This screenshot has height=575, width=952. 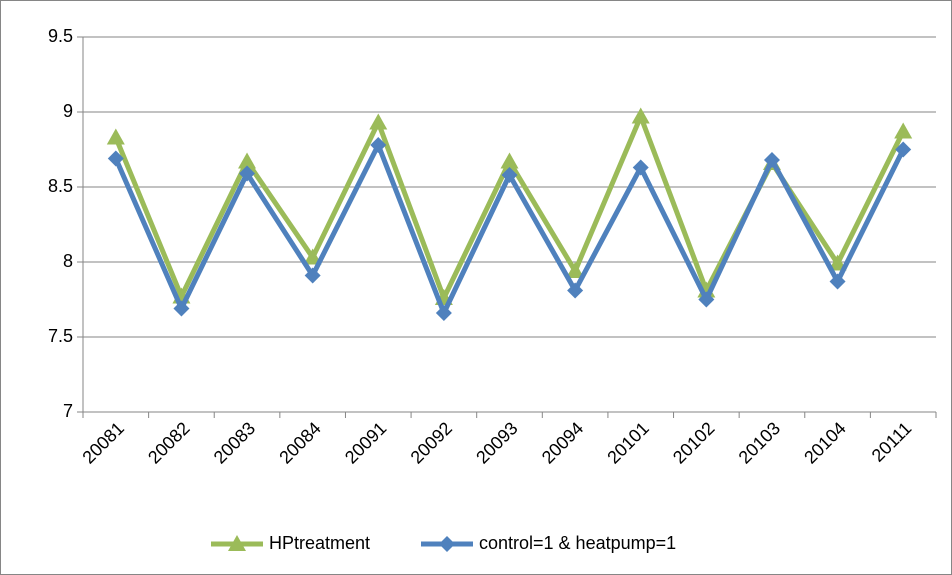 What do you see at coordinates (68, 261) in the screenshot?
I see `y-tick-label: 8` at bounding box center [68, 261].